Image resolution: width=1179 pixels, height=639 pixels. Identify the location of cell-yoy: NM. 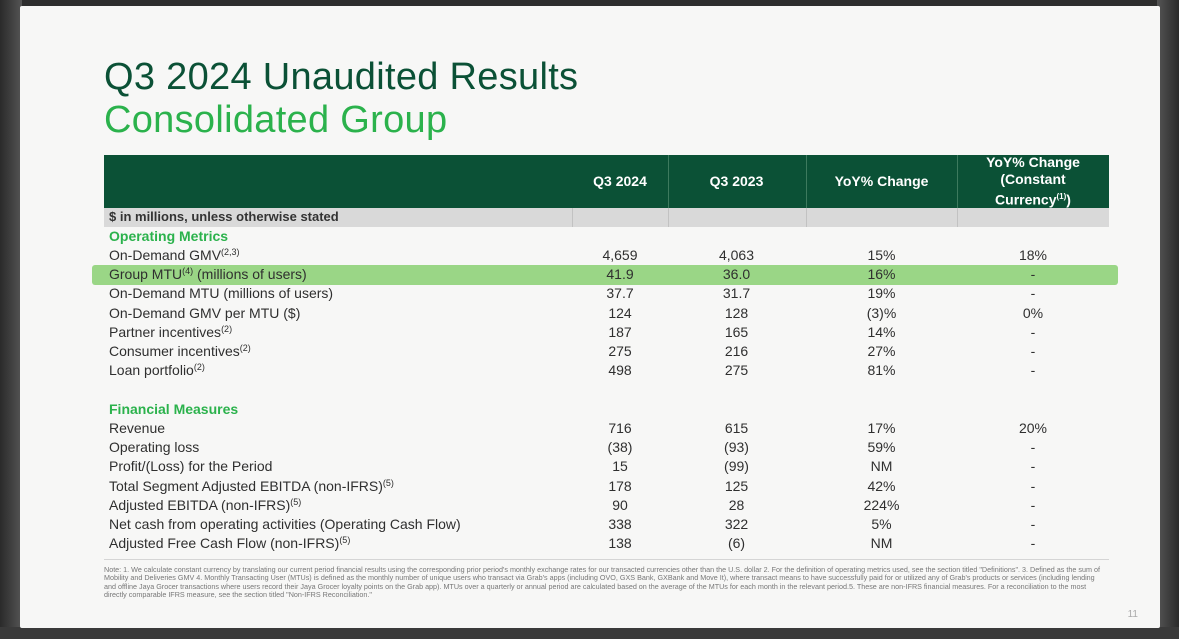
(881, 543).